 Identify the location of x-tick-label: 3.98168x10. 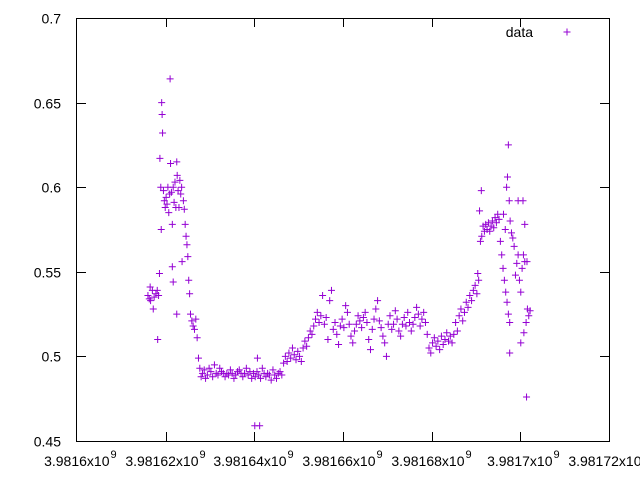
(427, 461).